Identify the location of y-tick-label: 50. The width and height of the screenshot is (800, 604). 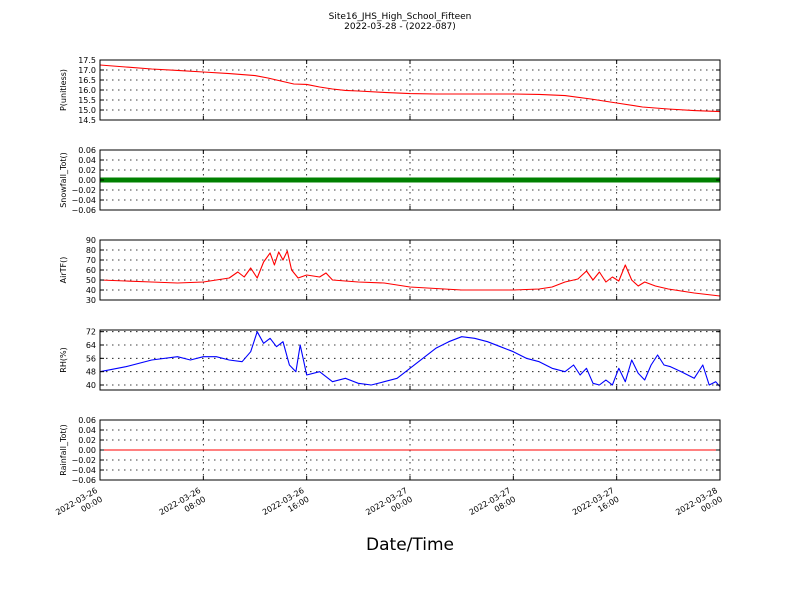
(91, 280).